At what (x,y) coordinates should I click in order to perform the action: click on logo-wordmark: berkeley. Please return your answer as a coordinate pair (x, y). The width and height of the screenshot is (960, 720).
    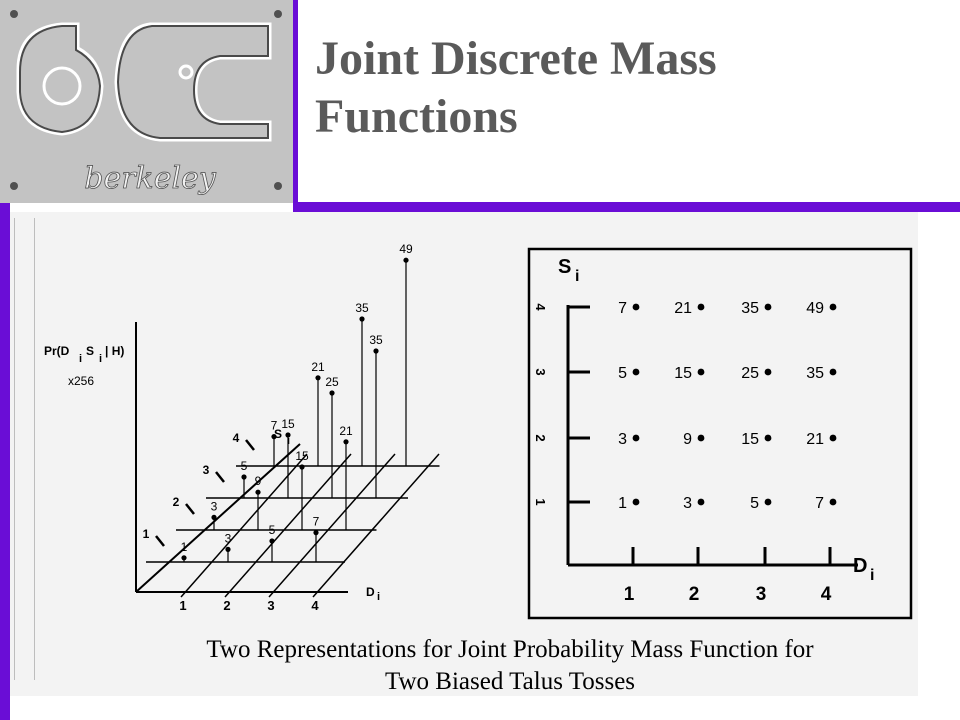
    Looking at the image, I should click on (150, 178).